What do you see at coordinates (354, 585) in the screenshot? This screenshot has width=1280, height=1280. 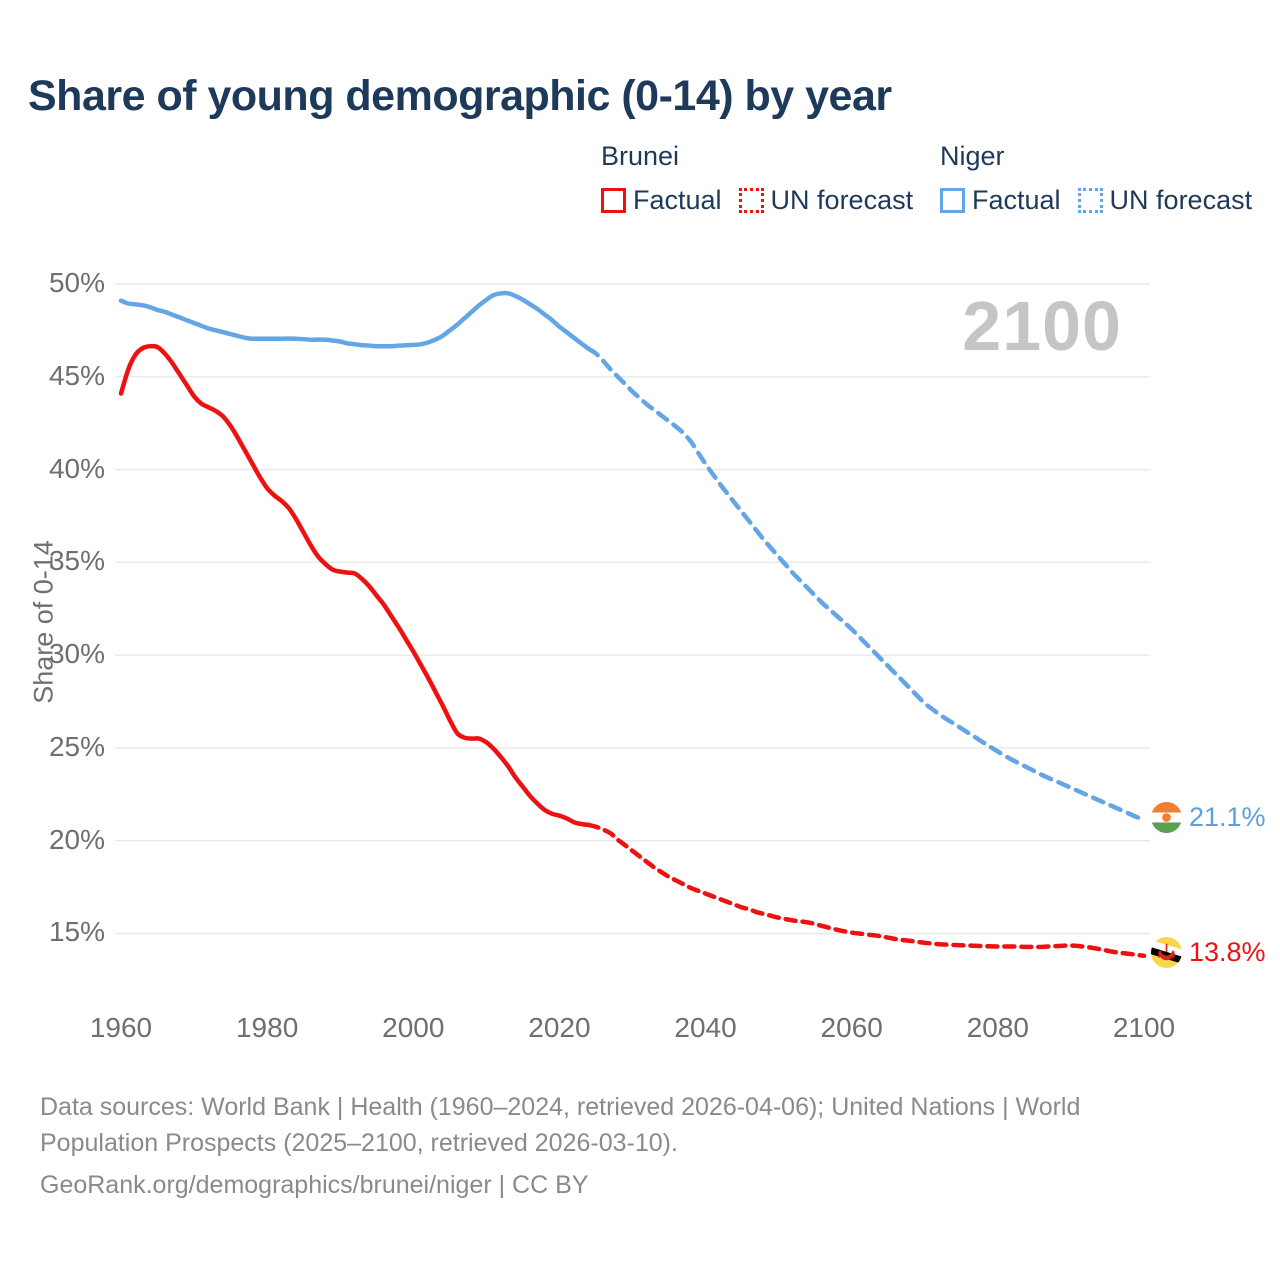 I see `series-brunei-factual` at bounding box center [354, 585].